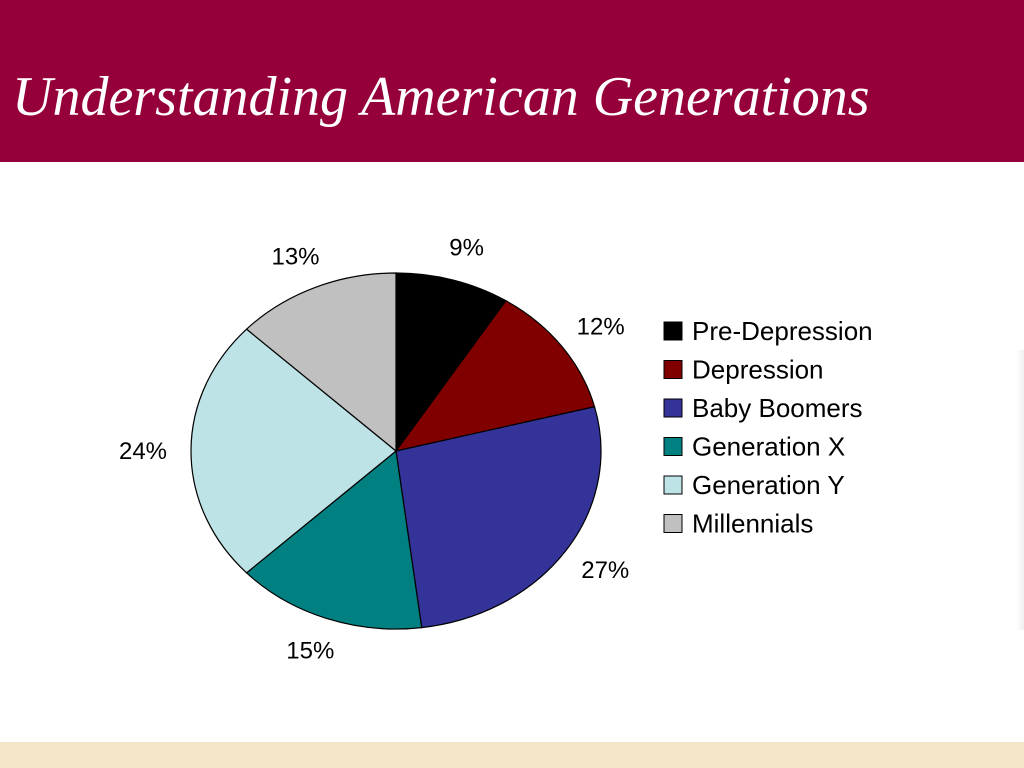 Image resolution: width=1024 pixels, height=768 pixels. Describe the element at coordinates (605, 570) in the screenshot. I see `data-label-baby-boomers: 27%` at that location.